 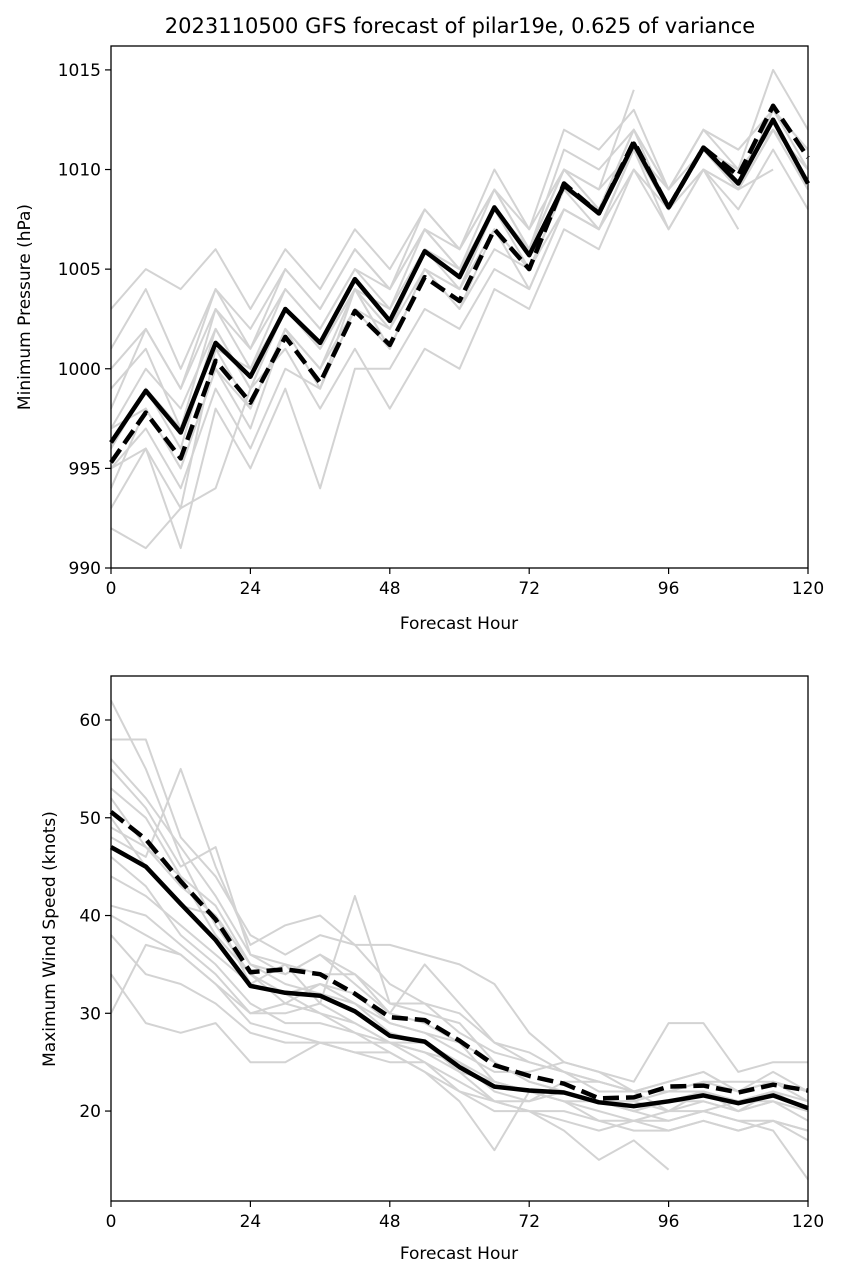 I want to click on pressure-y-tick-label: 995, so click(x=85, y=469).